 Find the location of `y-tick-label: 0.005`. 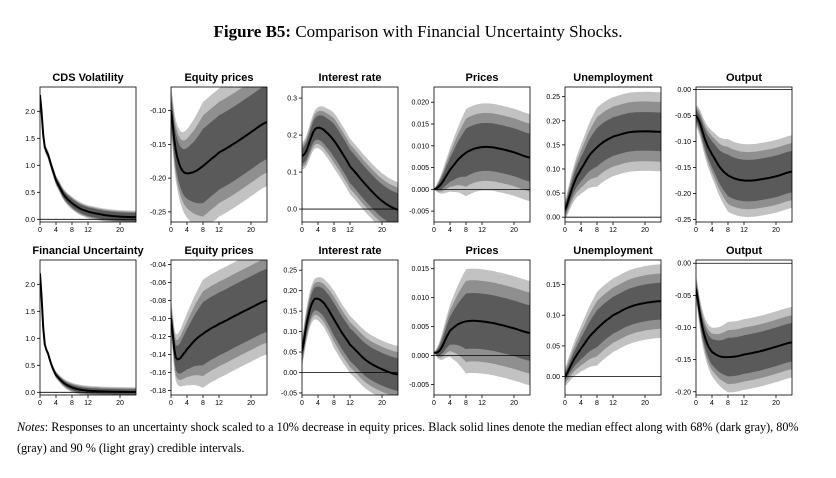

y-tick-label: 0.005 is located at coordinates (420, 168).